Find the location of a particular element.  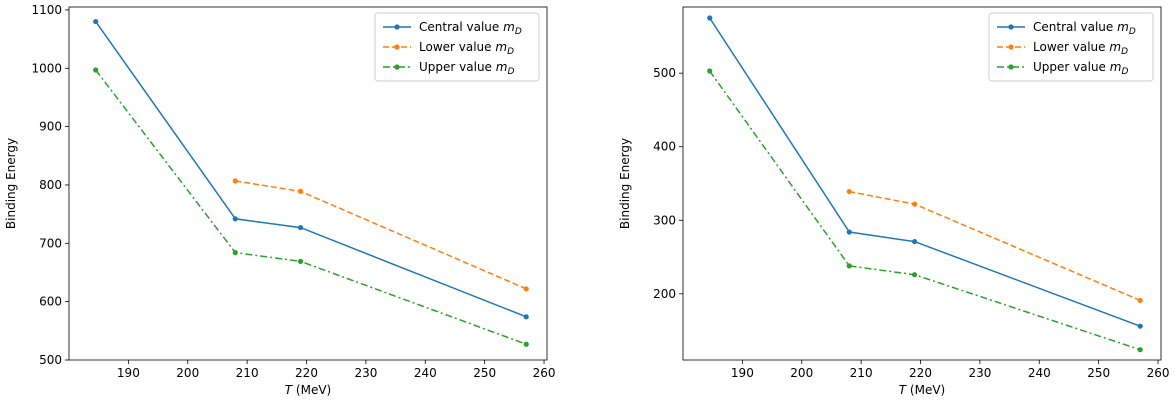

y-tick-label: 600 is located at coordinates (50, 302).